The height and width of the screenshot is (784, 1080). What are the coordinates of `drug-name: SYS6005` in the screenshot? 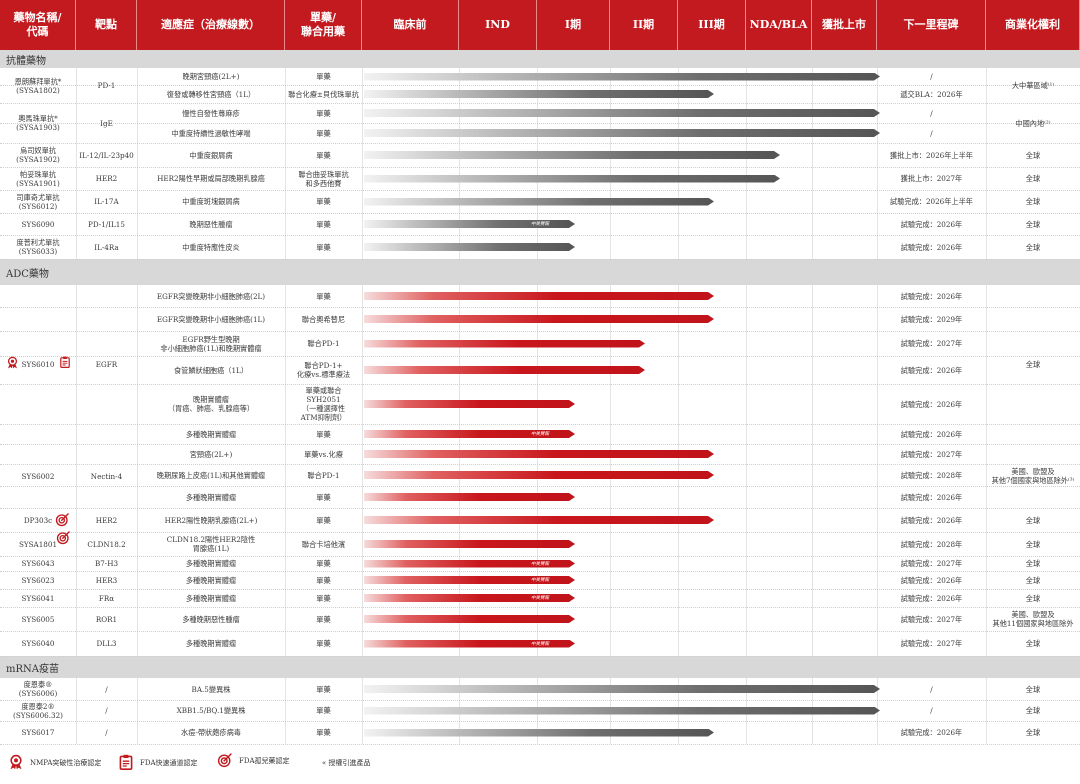 It's located at (38, 619).